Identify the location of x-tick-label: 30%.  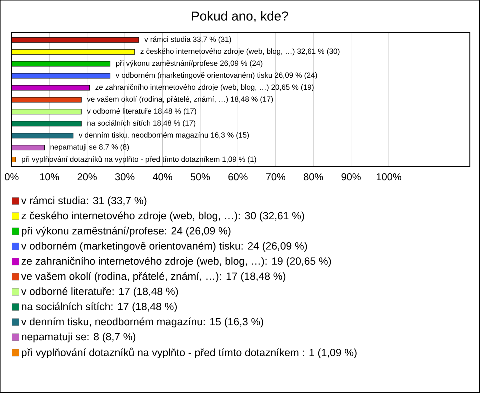
(125, 177).